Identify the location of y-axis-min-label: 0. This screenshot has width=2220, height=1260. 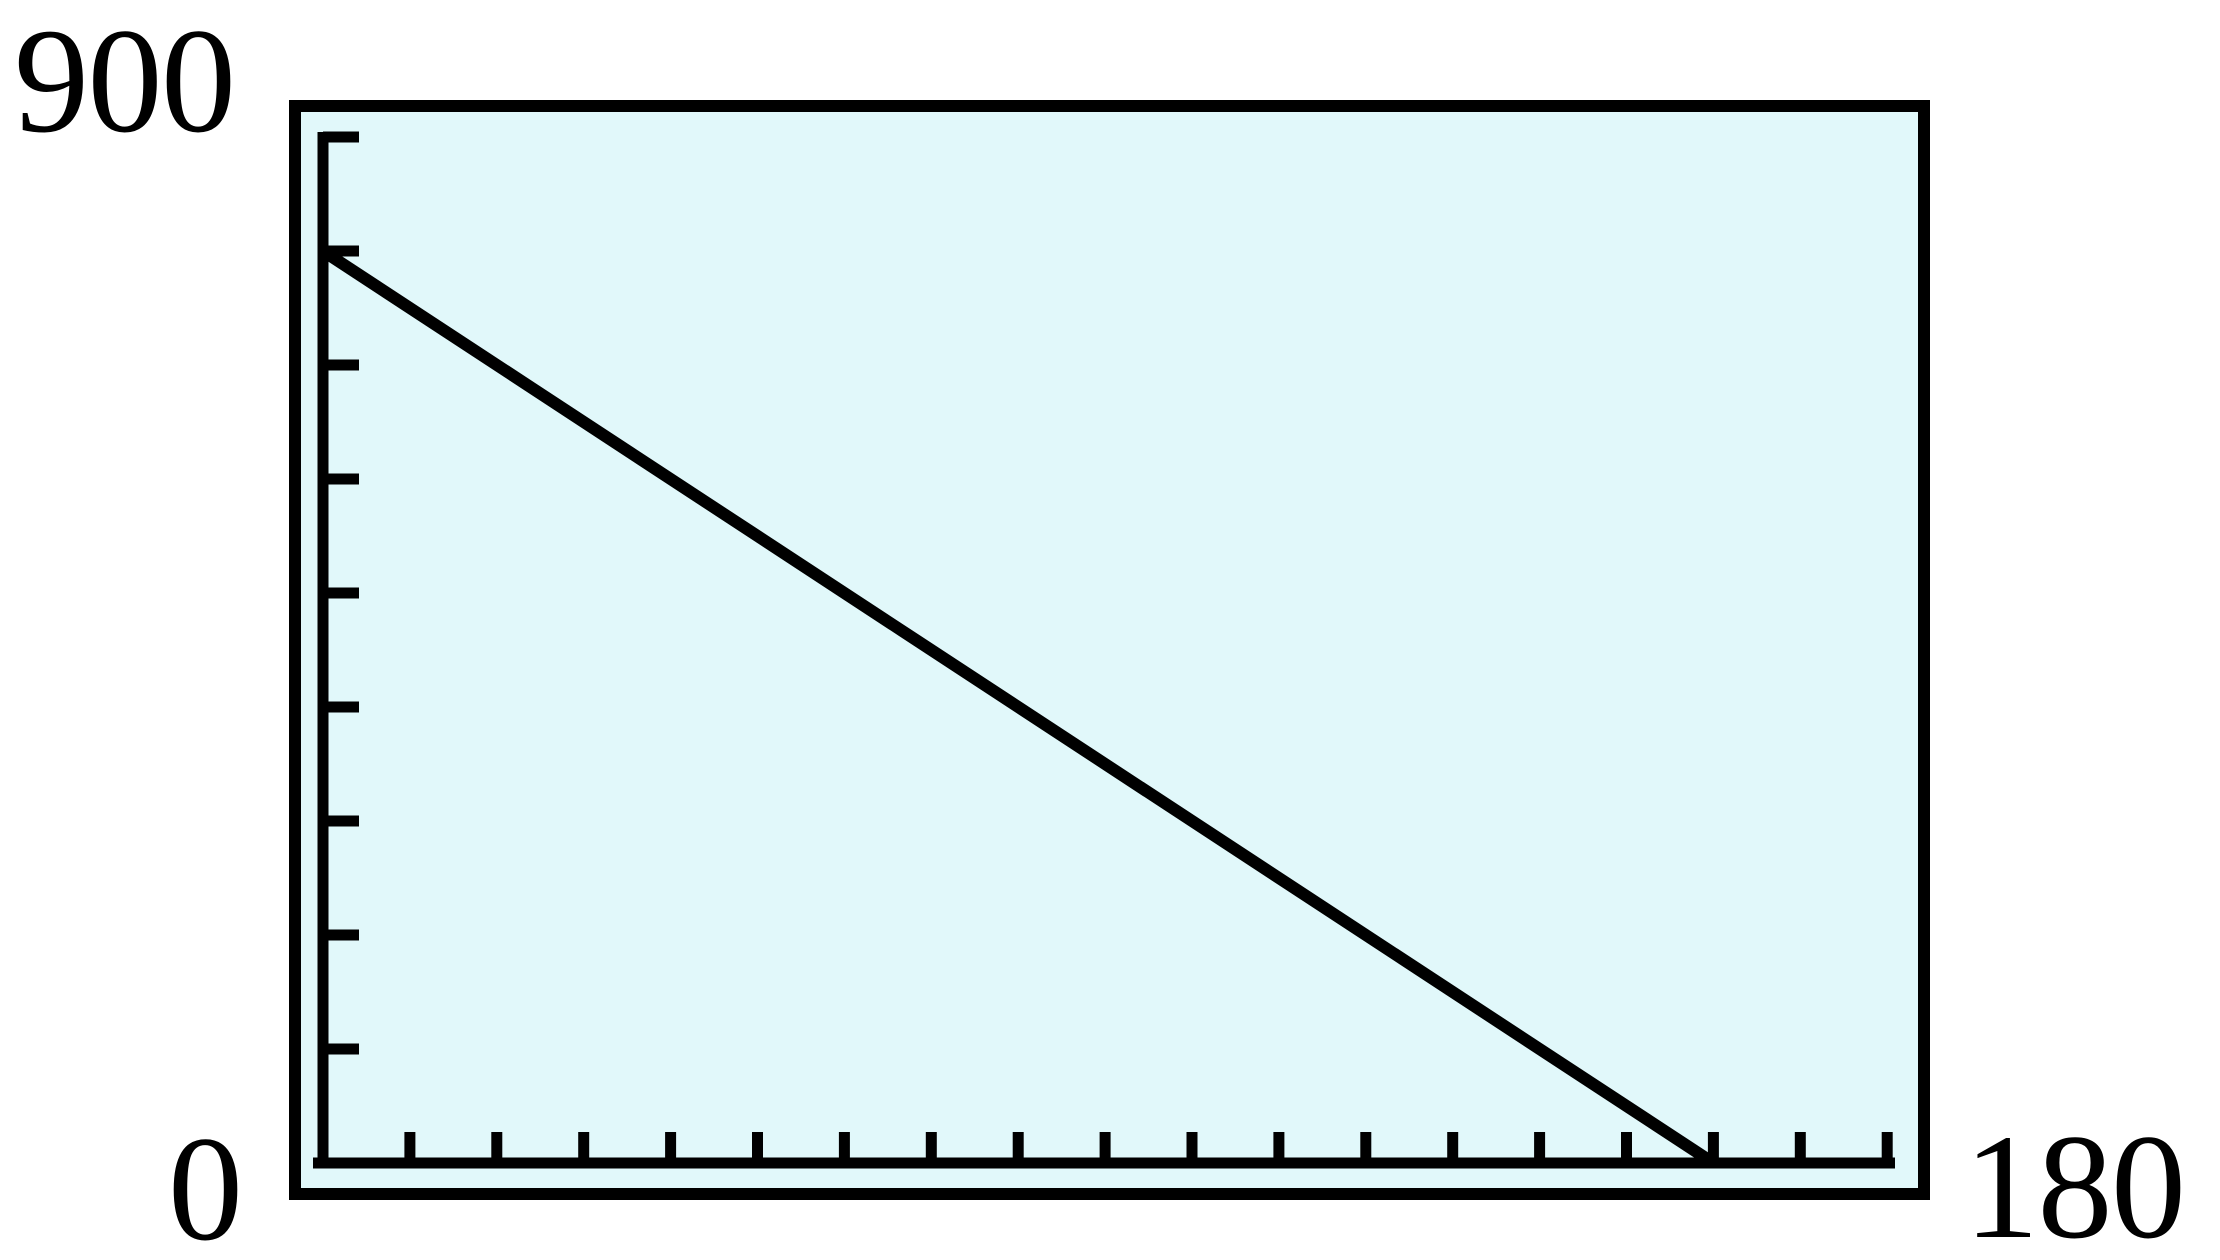
(205, 1183).